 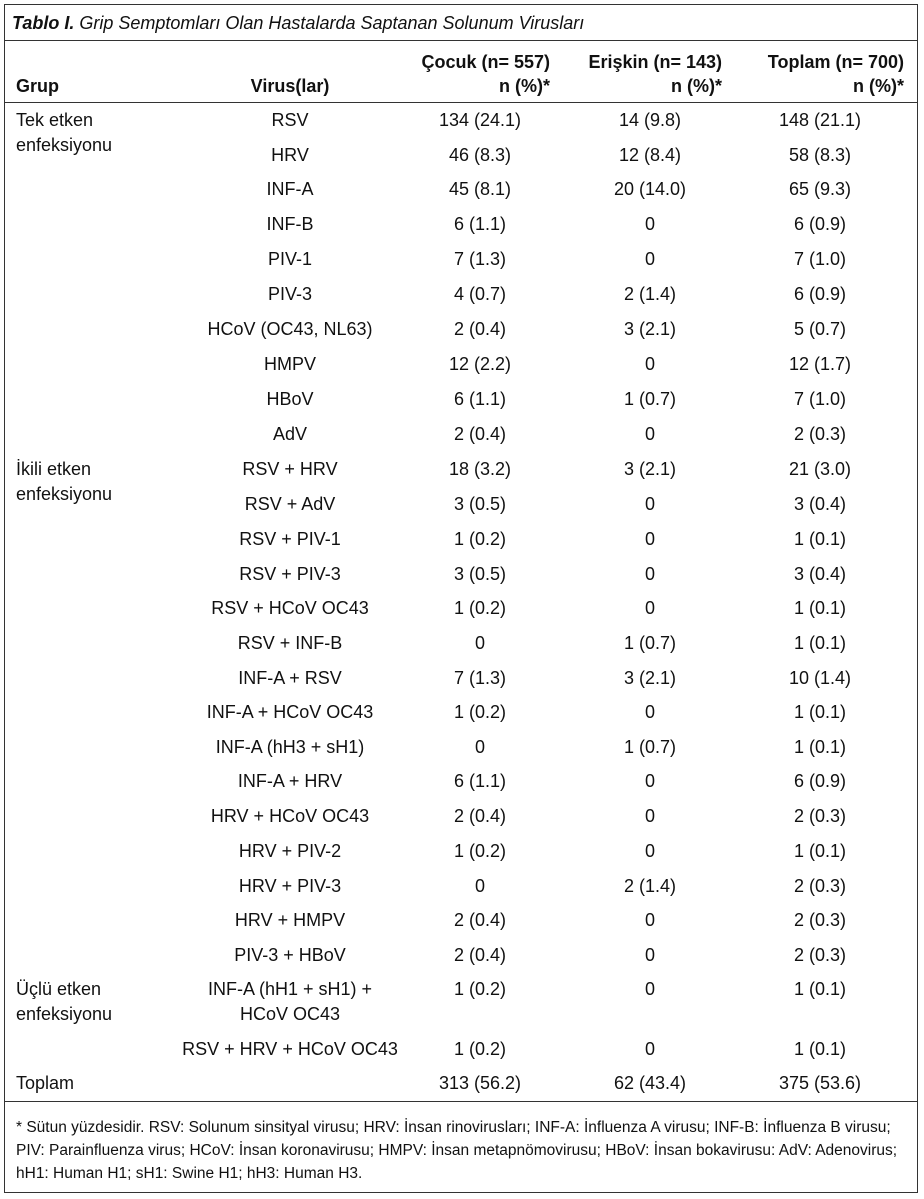 What do you see at coordinates (37, 86) in the screenshot?
I see `header-grup: Grup` at bounding box center [37, 86].